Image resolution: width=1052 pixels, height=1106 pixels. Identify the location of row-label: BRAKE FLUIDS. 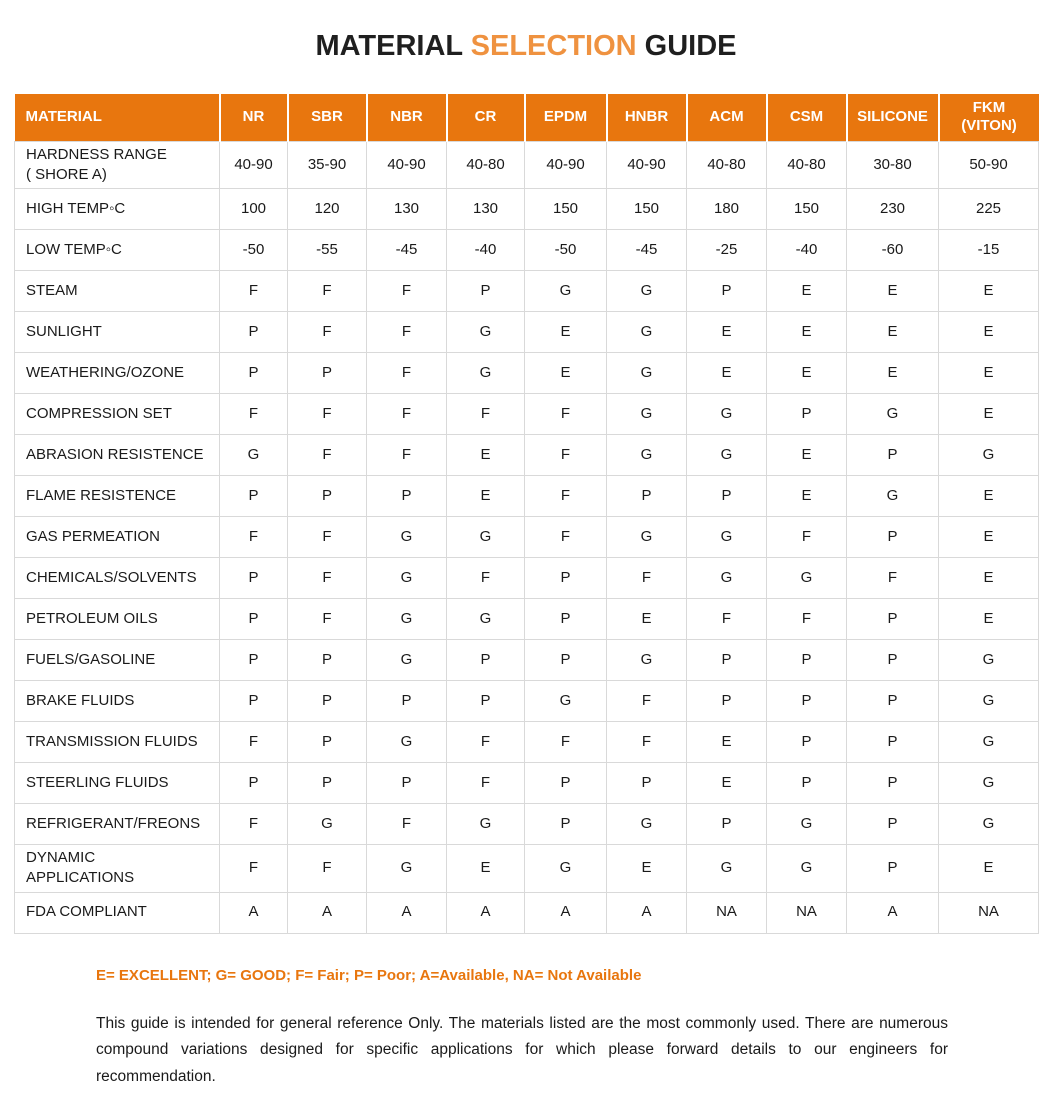
(117, 701).